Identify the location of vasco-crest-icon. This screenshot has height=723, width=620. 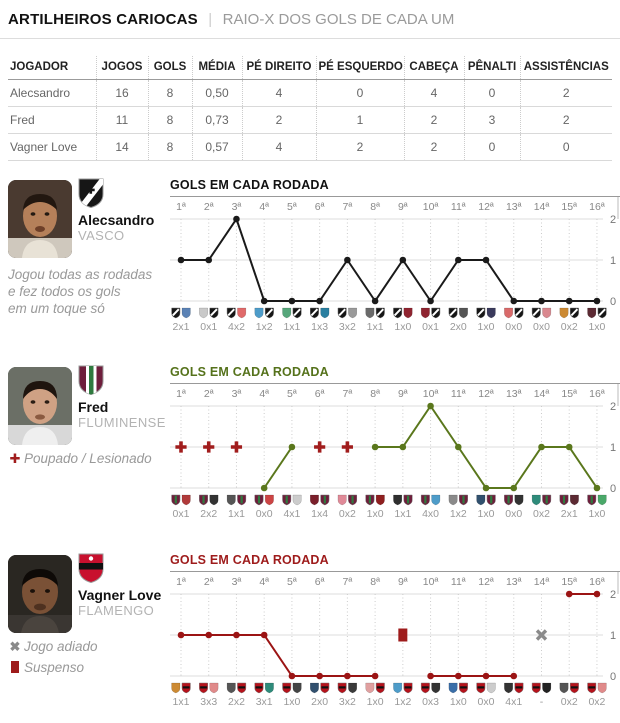
(91, 193).